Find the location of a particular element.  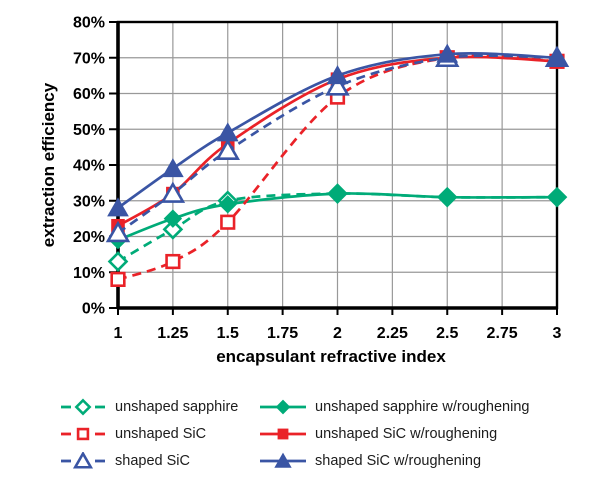

x-tick-label: 1.5 is located at coordinates (228, 333).